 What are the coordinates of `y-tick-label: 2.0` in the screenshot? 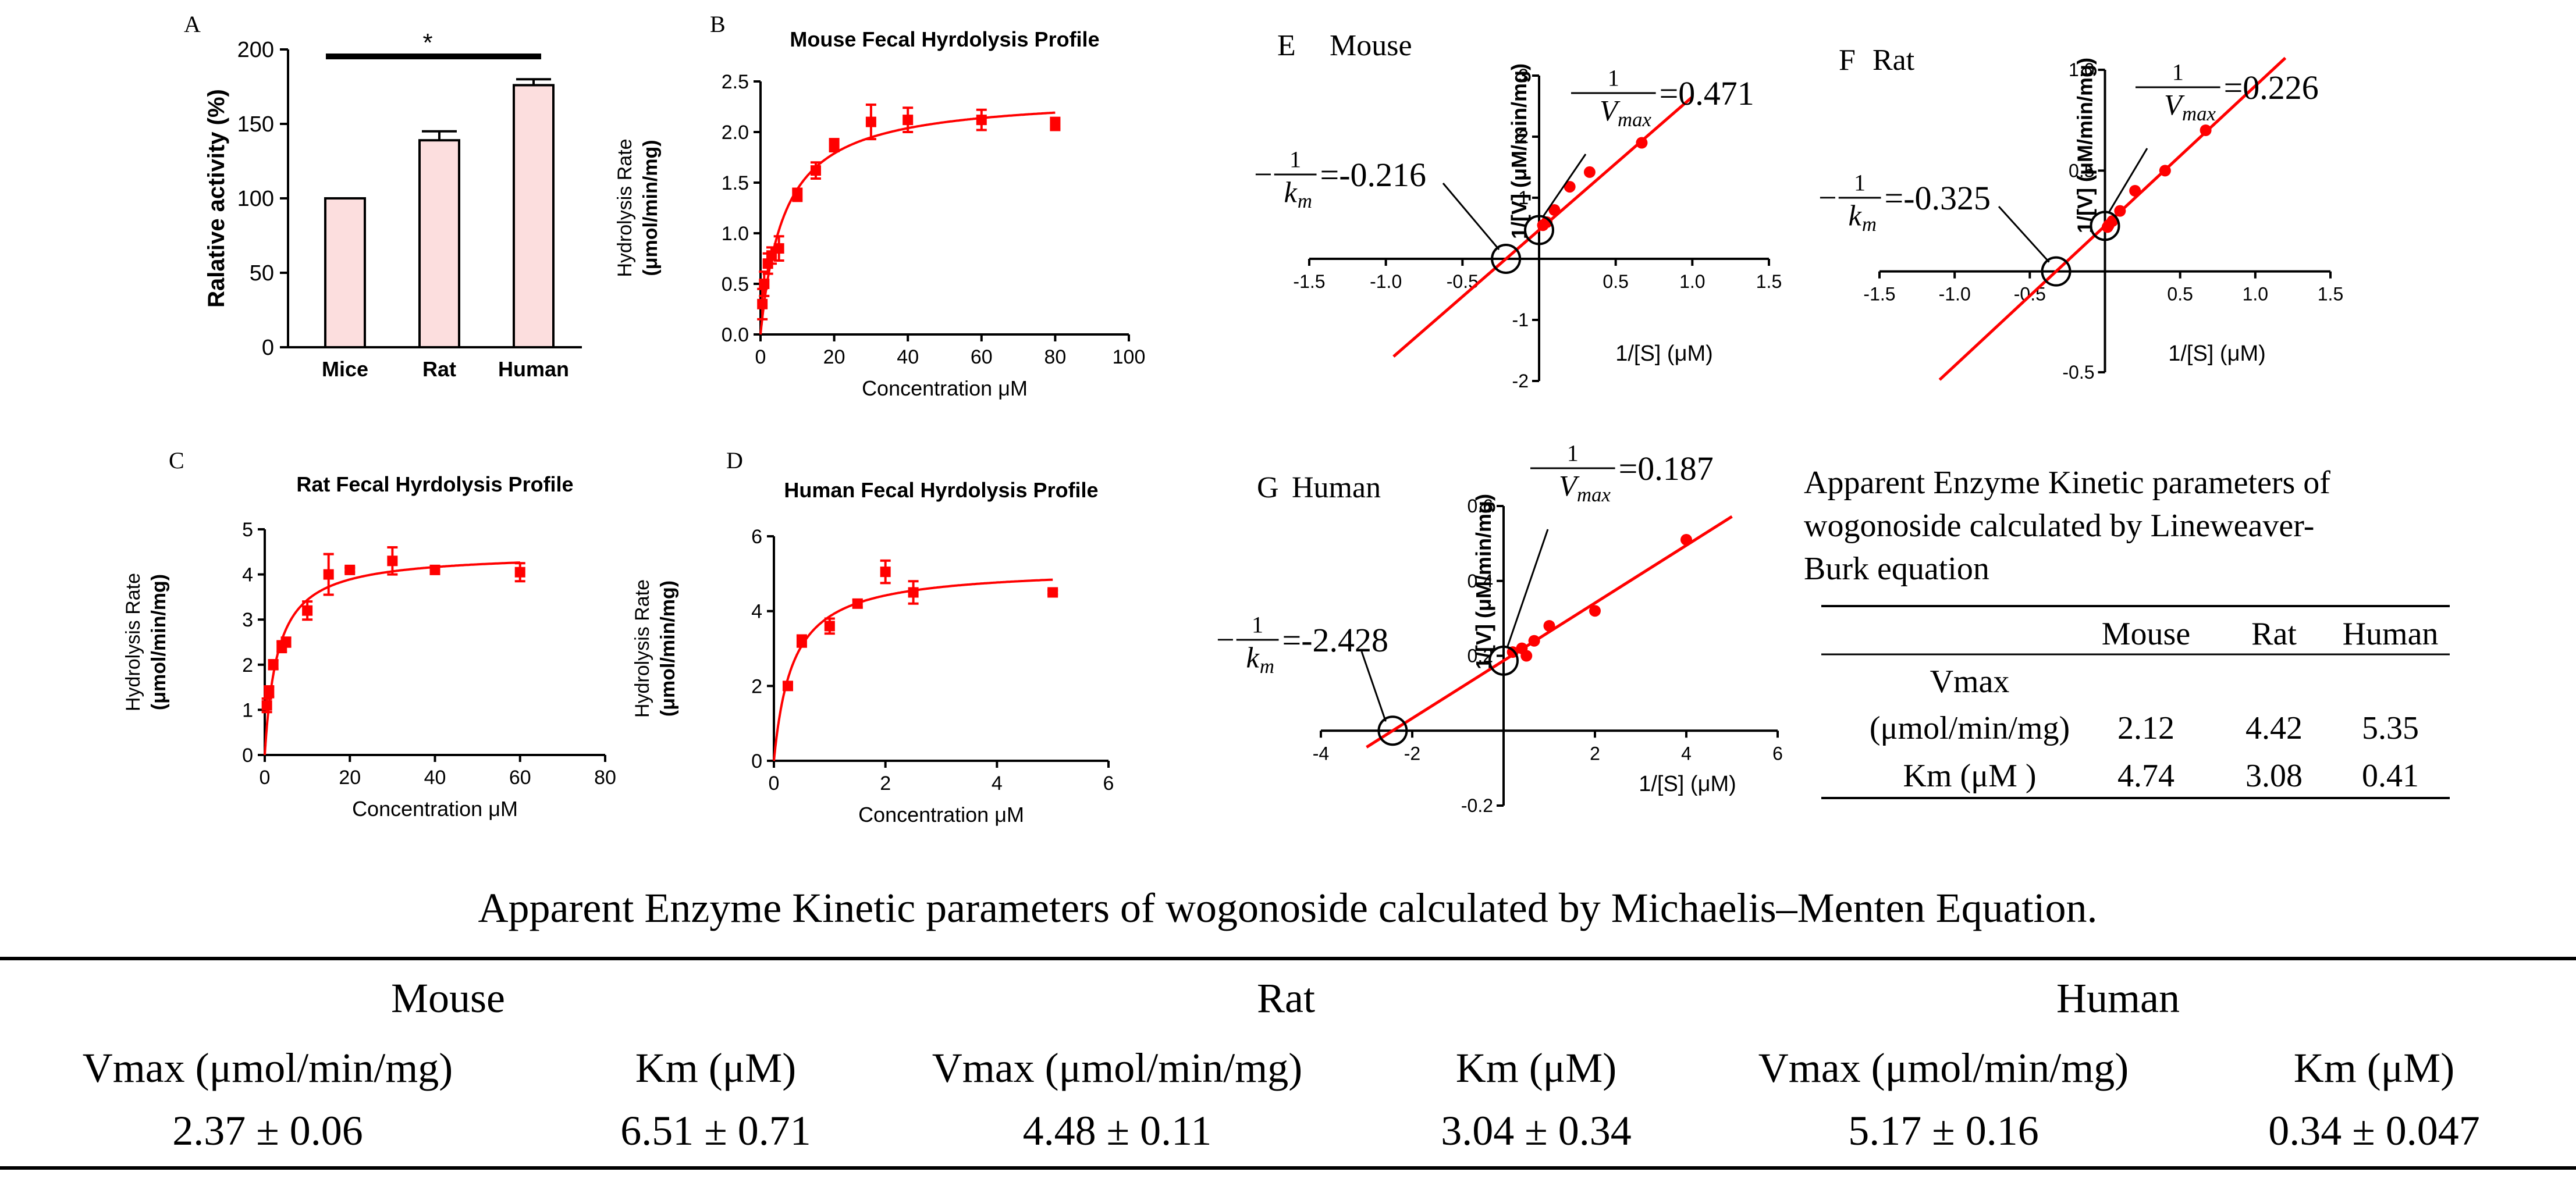 It's located at (735, 133).